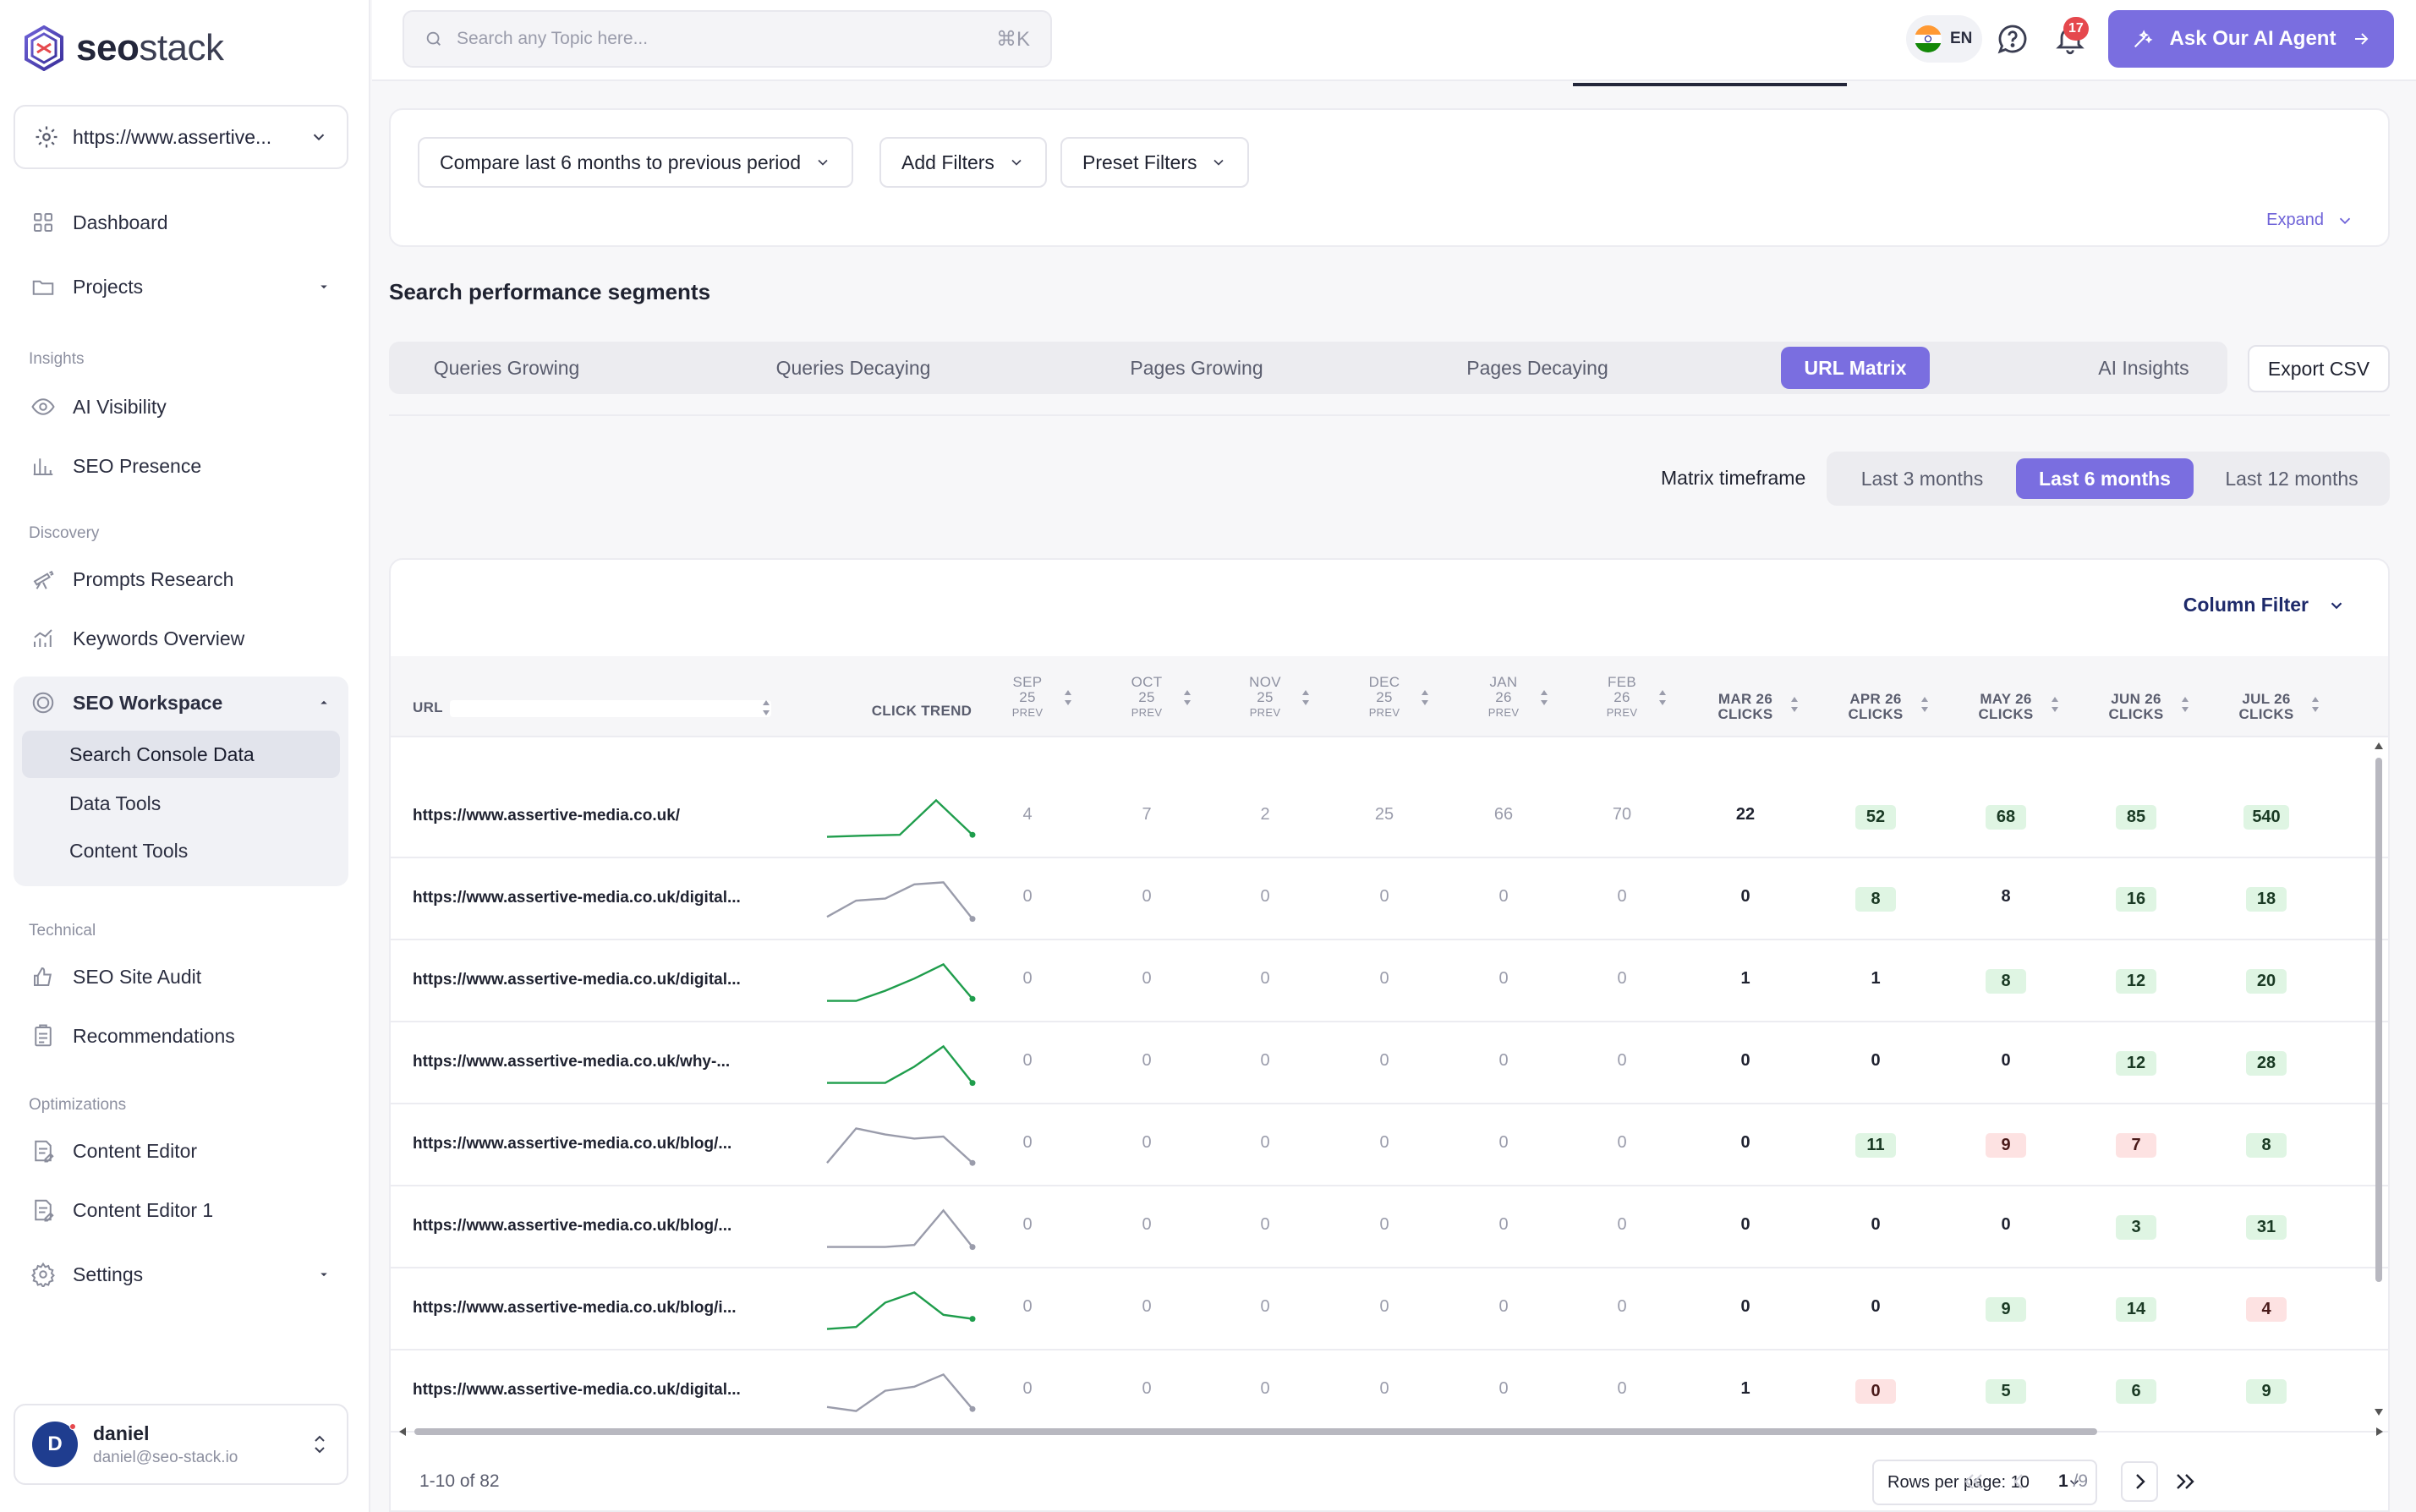 This screenshot has height=1512, width=2416. Describe the element at coordinates (2379, 1079) in the screenshot. I see `vertical-scrollbar` at that location.